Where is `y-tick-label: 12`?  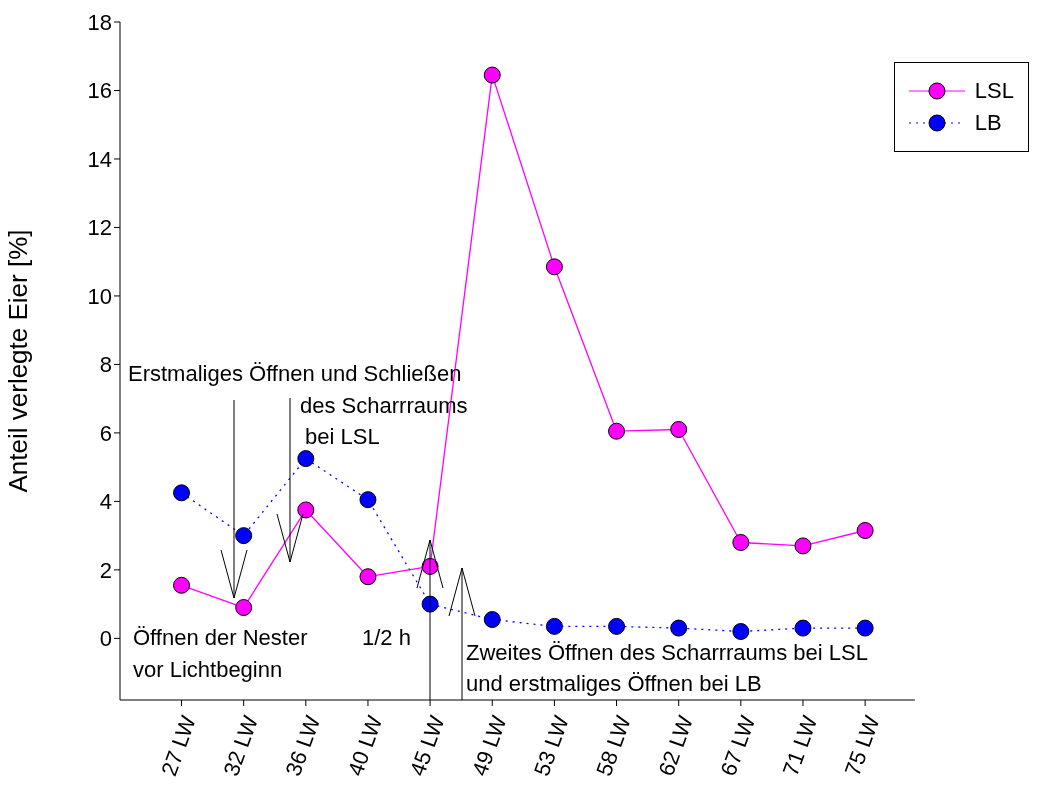
y-tick-label: 12 is located at coordinates (99, 228).